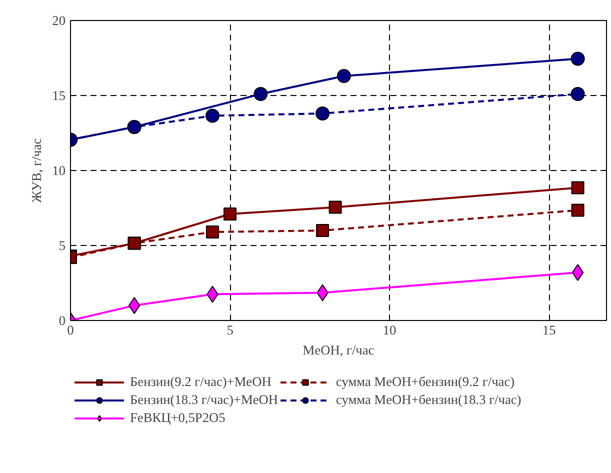 This screenshot has height=473, width=611. I want to click on legend-label: сумма MeOH+бензин(18.3 г/час), so click(429, 400).